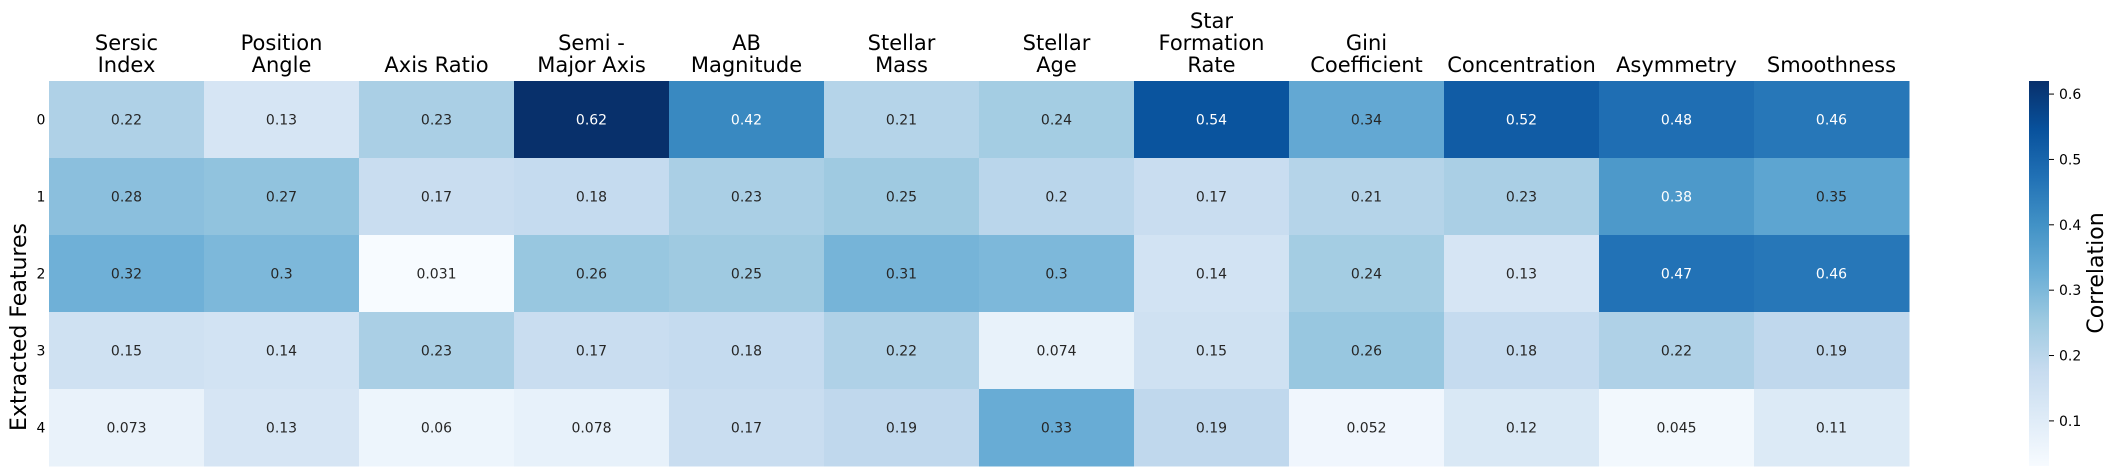  I want to click on cell-value-label: 0.31, so click(901, 275).